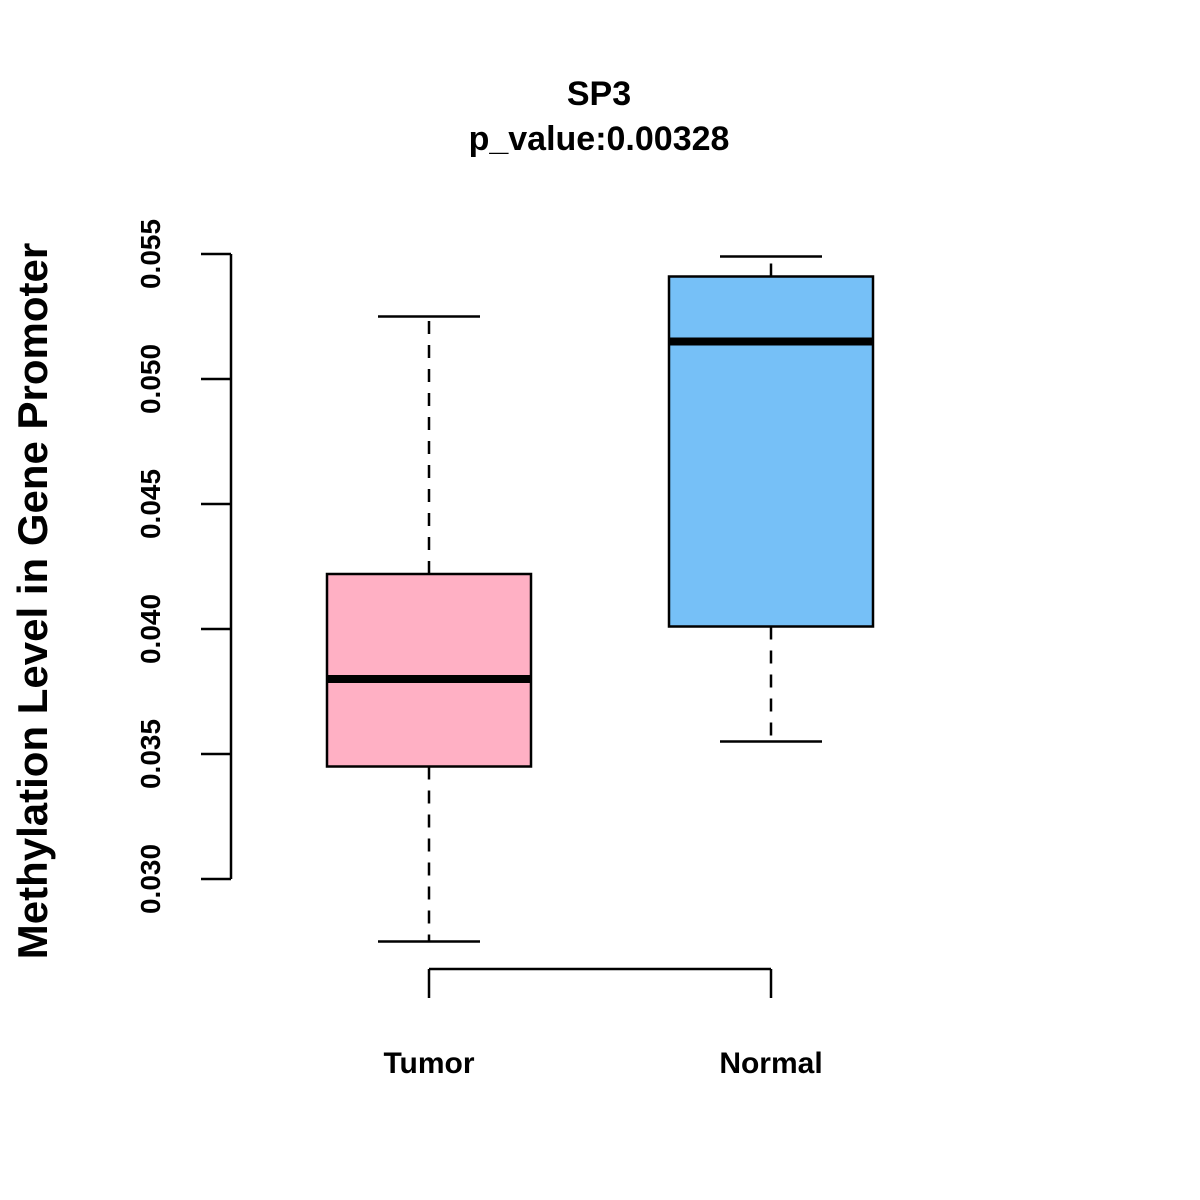 The height and width of the screenshot is (1200, 1200). I want to click on box-normal, so click(771, 499).